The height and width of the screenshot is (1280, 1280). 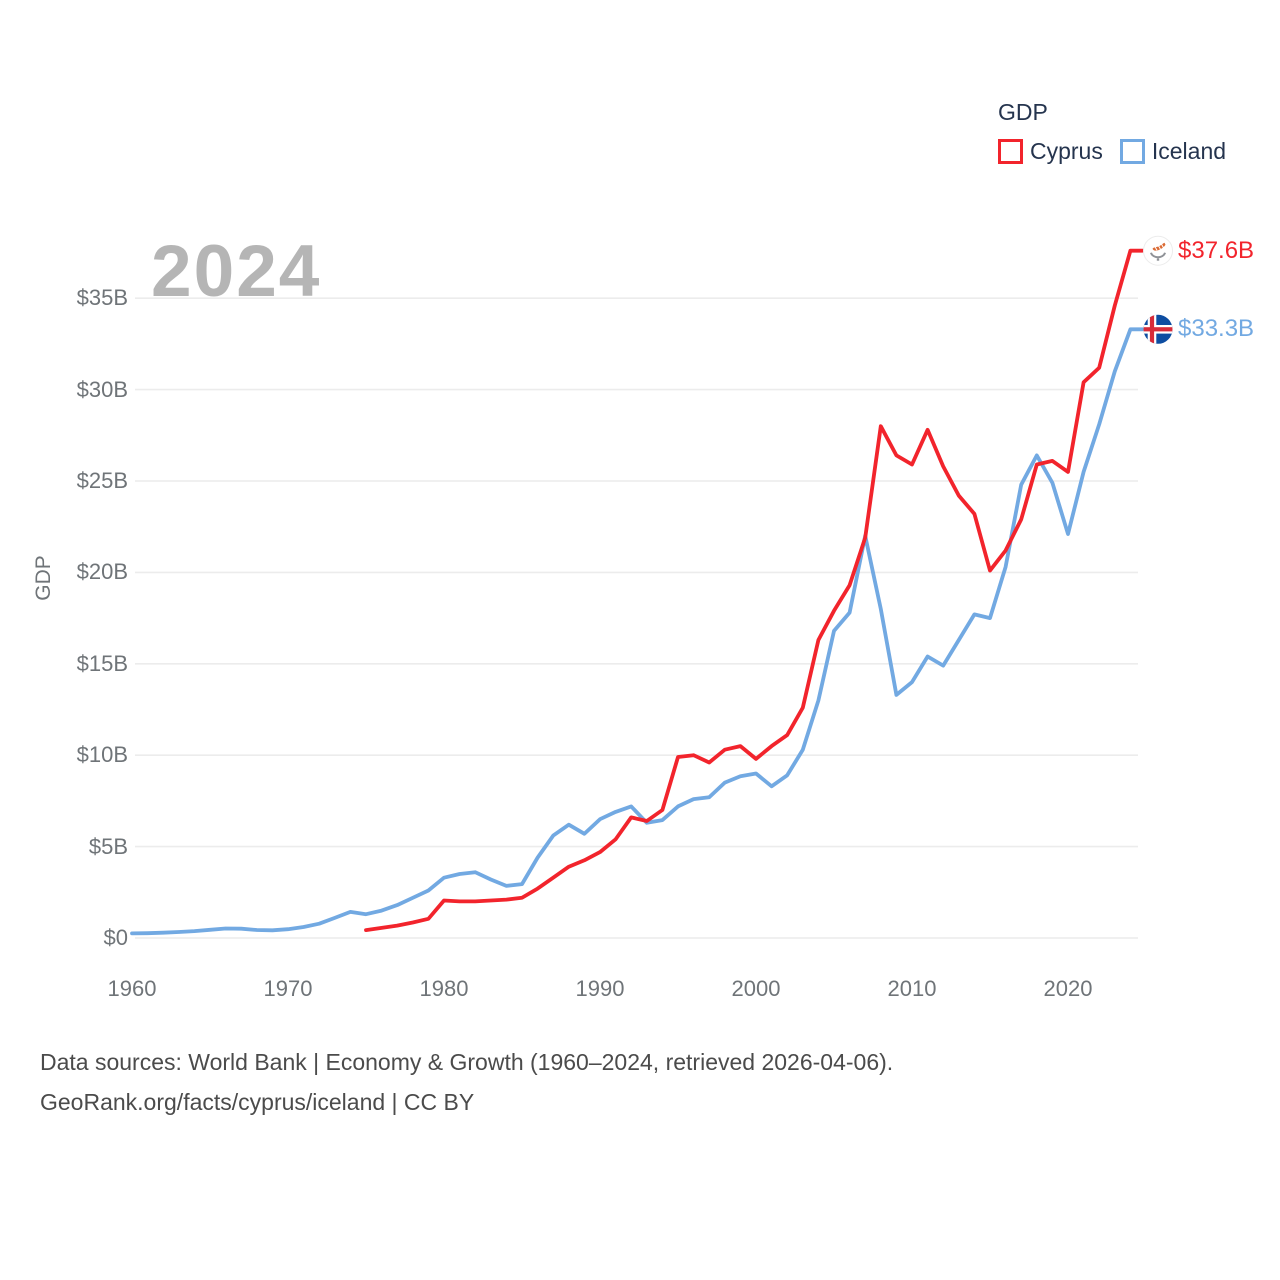 I want to click on y-tick-label: $0, so click(x=115, y=937).